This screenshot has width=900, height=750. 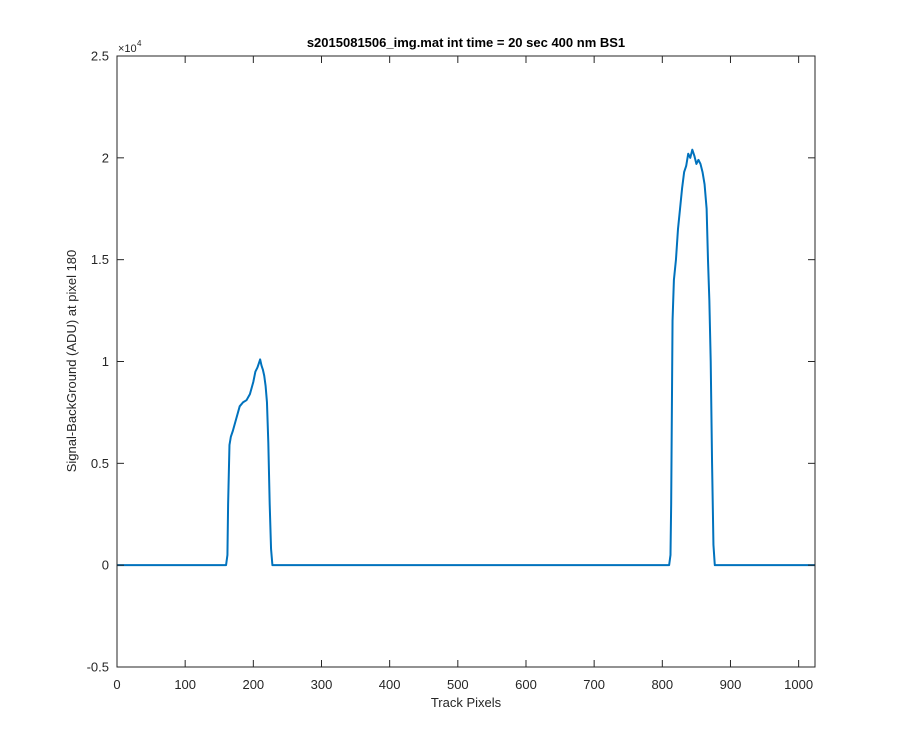 I want to click on x-tick-label: 100, so click(x=185, y=684).